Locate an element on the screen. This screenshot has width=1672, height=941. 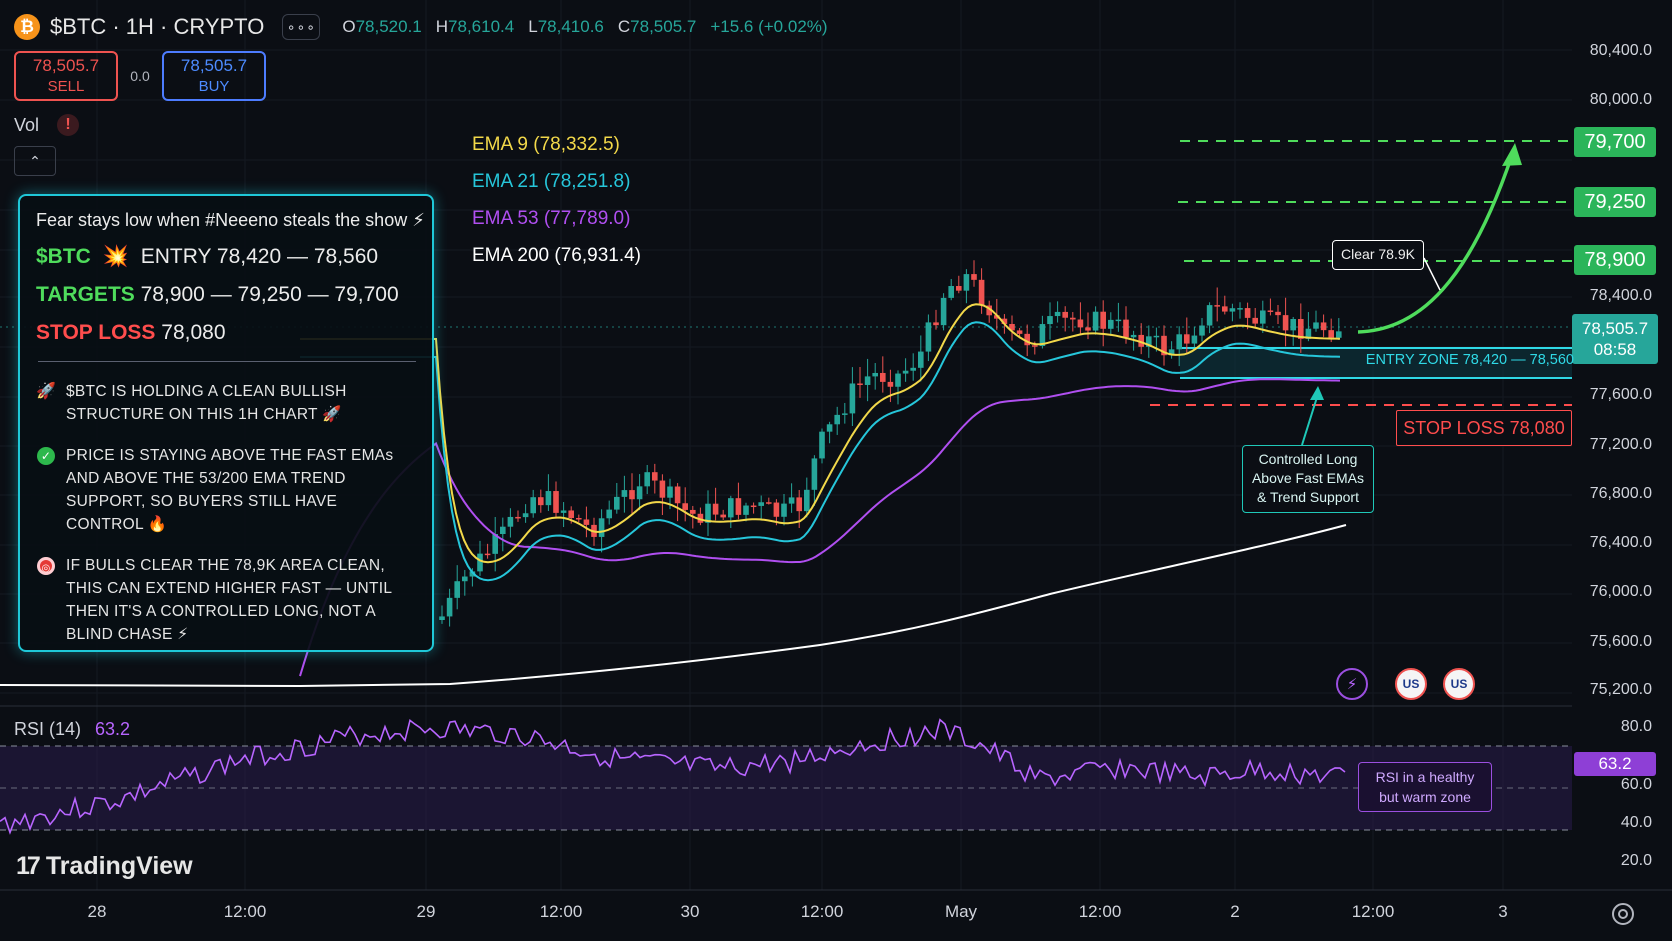
rsi-axis-label: 20.0 is located at coordinates (1636, 860).